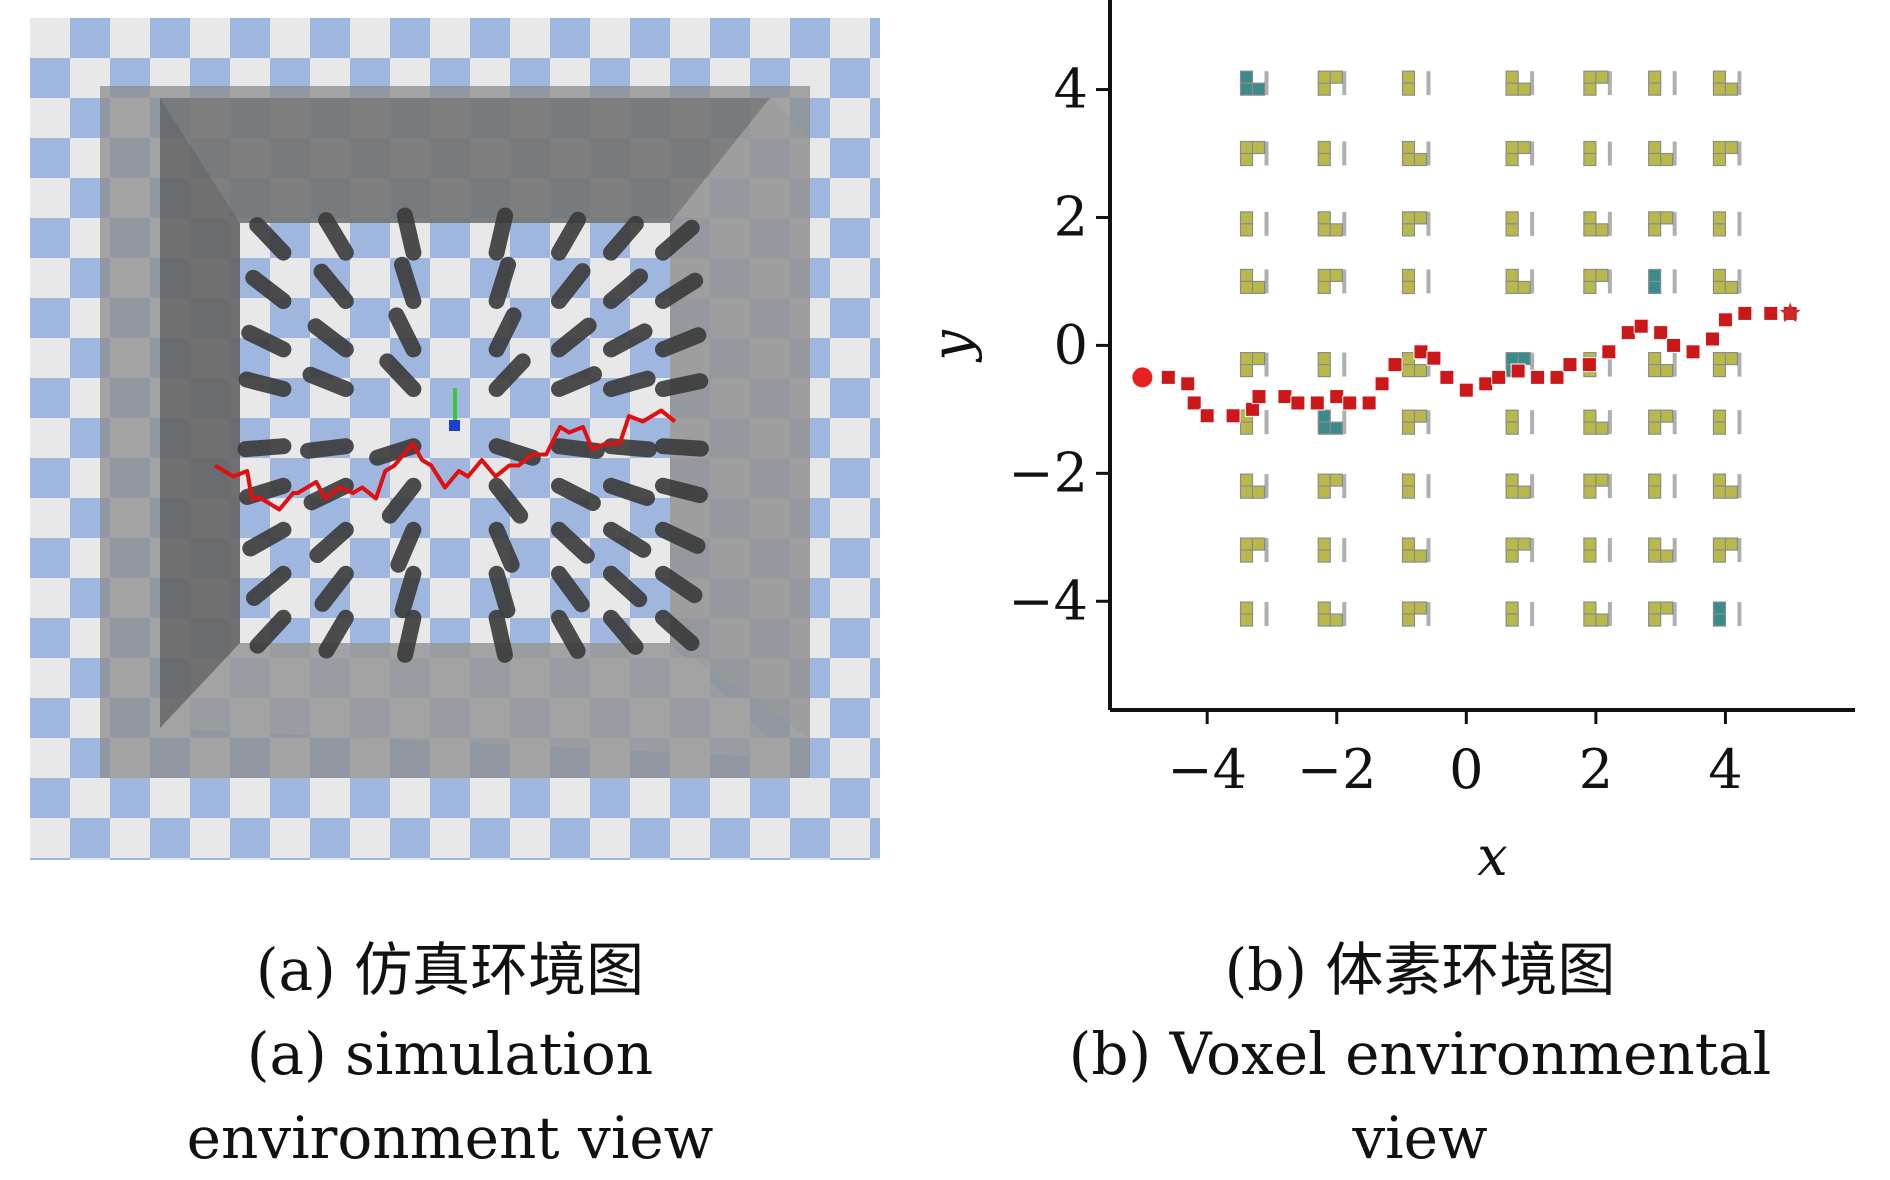  I want to click on voxel-path, so click(1466, 364).